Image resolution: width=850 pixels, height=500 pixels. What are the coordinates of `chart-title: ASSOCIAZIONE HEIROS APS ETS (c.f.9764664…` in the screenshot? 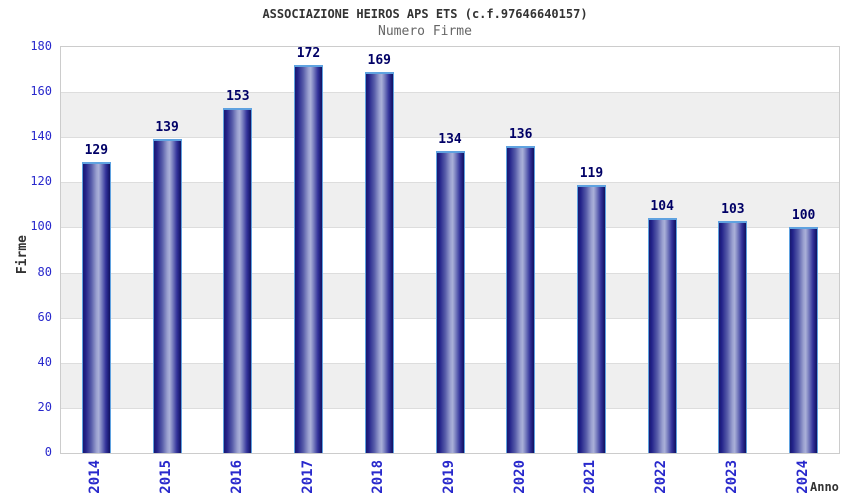 It's located at (425, 14).